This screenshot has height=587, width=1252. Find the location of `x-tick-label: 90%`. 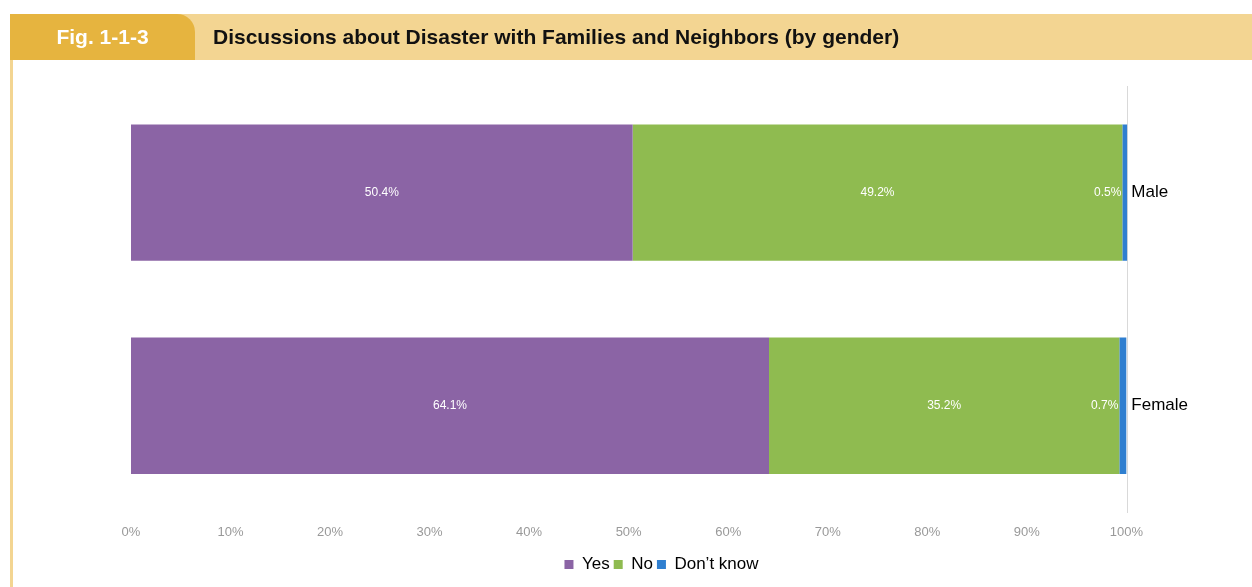

x-tick-label: 90% is located at coordinates (1027, 531).